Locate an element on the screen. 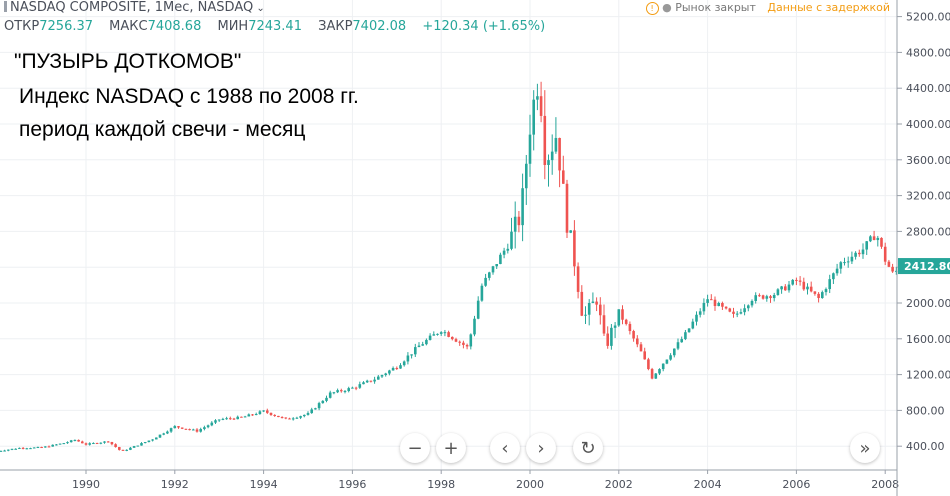 This screenshot has width=950, height=496. x-tick-label: 1994 is located at coordinates (264, 484).